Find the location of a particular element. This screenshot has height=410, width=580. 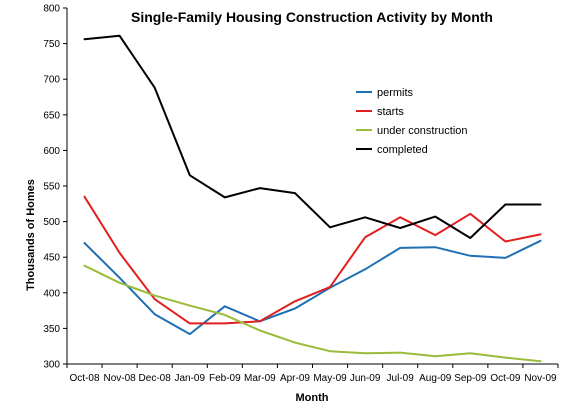

y-tick-label: 800 is located at coordinates (51, 9).